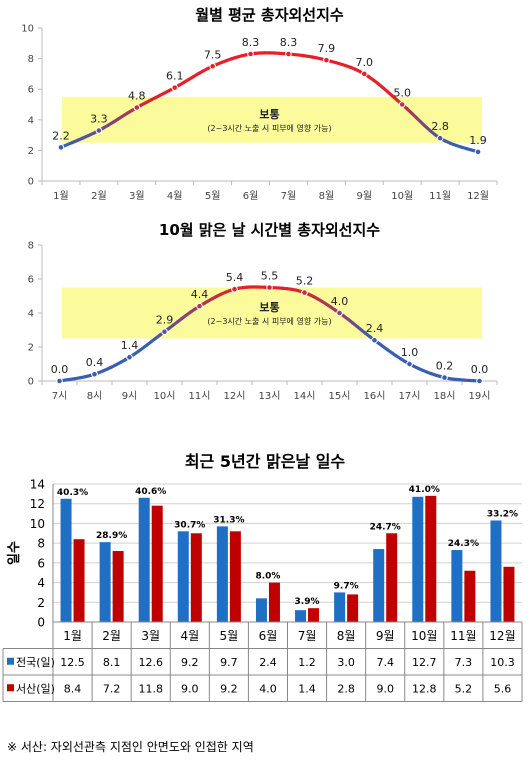 The width and height of the screenshot is (531, 761). Describe the element at coordinates (112, 688) in the screenshot. I see `table-cell: 7.2` at that location.